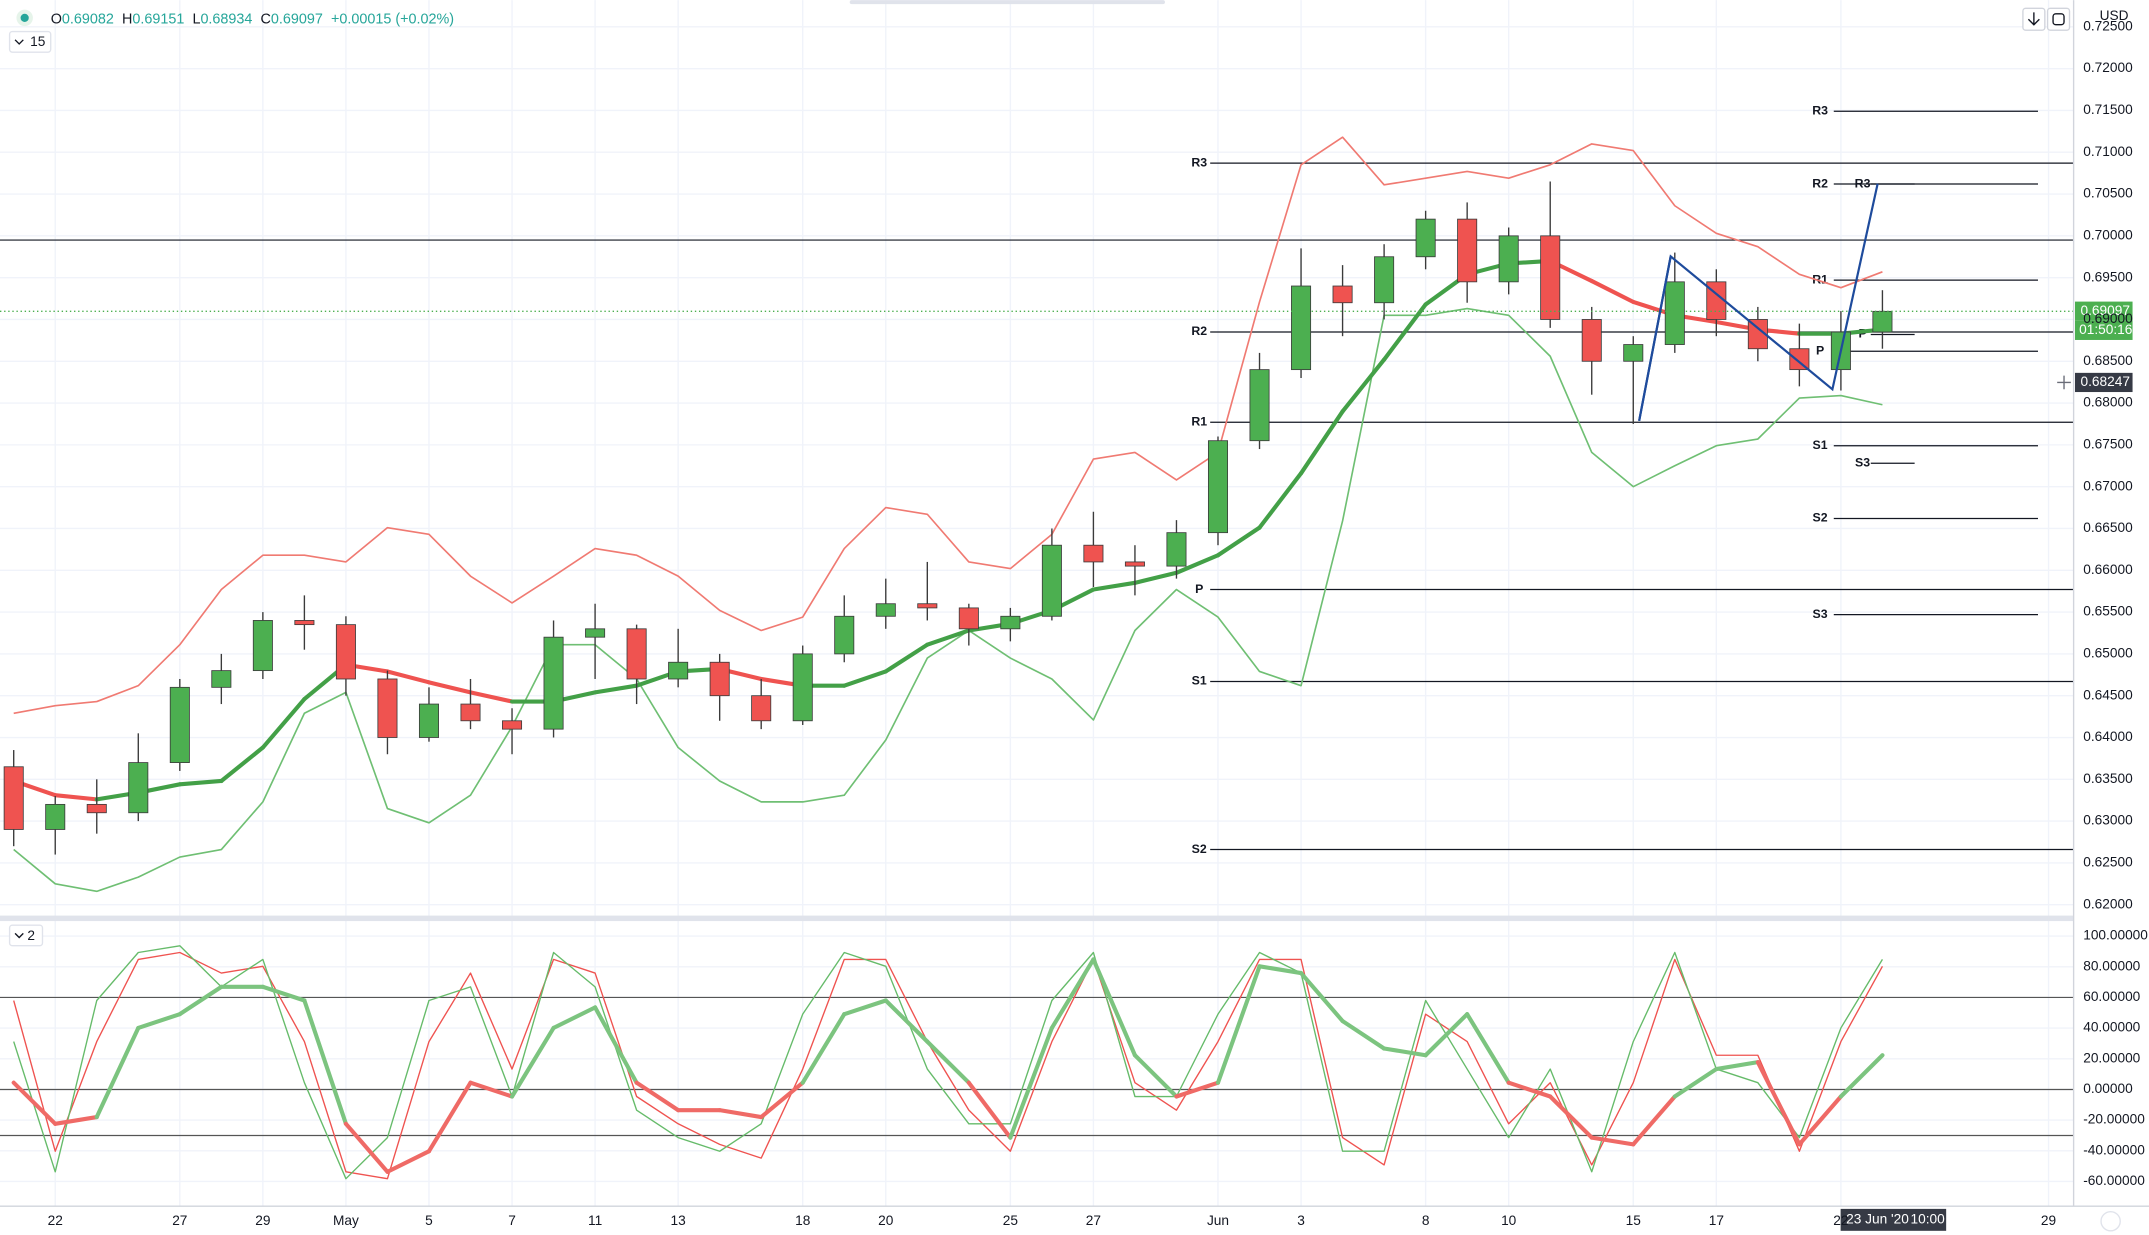 The height and width of the screenshot is (1235, 2149). Describe the element at coordinates (595, 1220) in the screenshot. I see `x-tick-label: 11` at that location.